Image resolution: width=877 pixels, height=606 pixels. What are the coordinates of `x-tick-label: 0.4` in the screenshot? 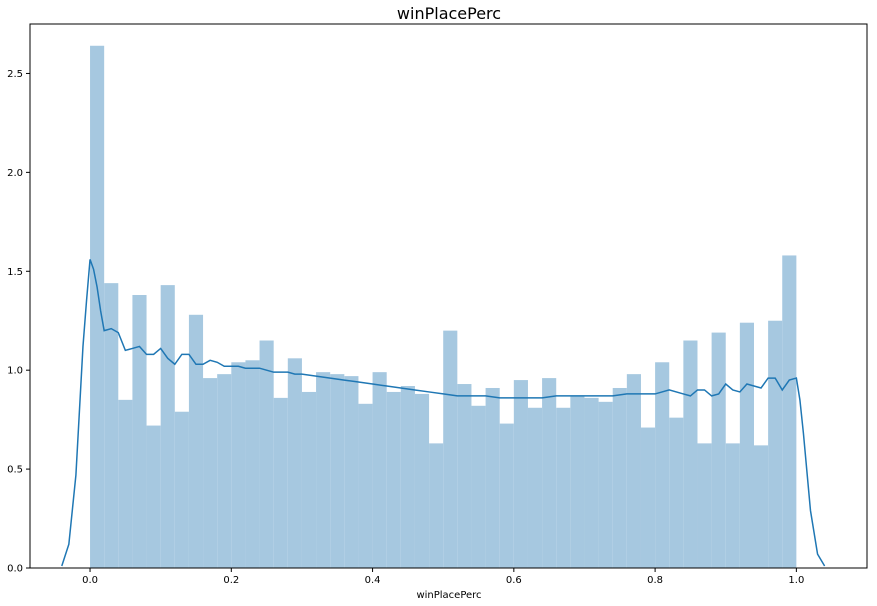 It's located at (373, 580).